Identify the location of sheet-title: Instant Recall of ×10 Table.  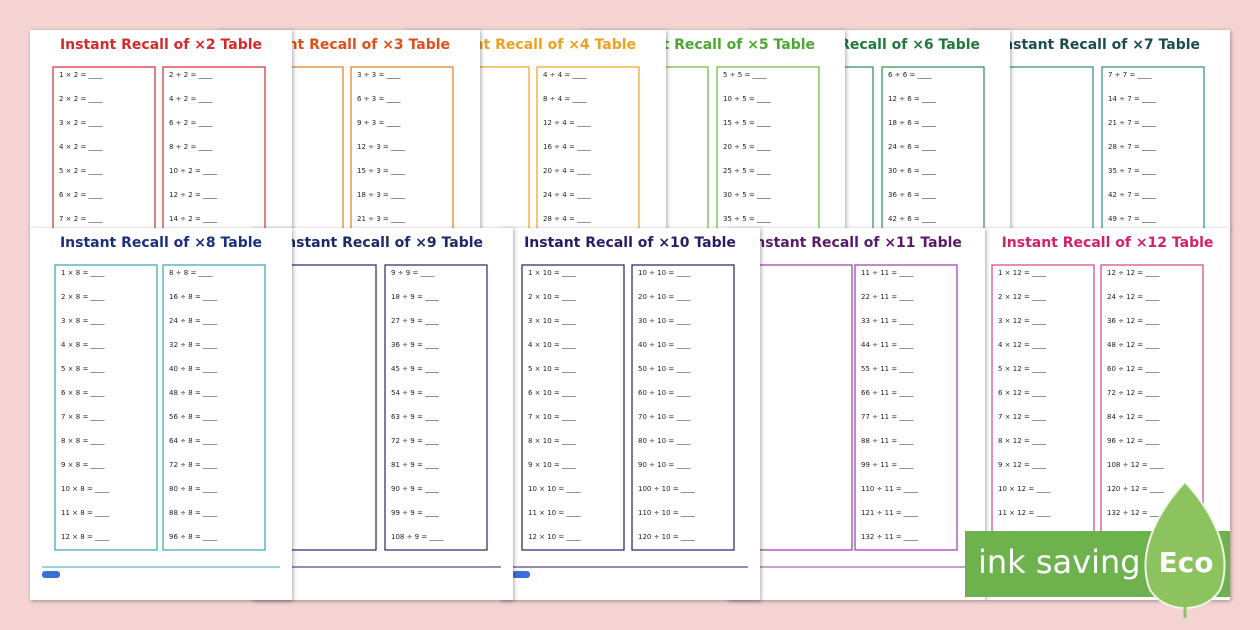
(630, 243).